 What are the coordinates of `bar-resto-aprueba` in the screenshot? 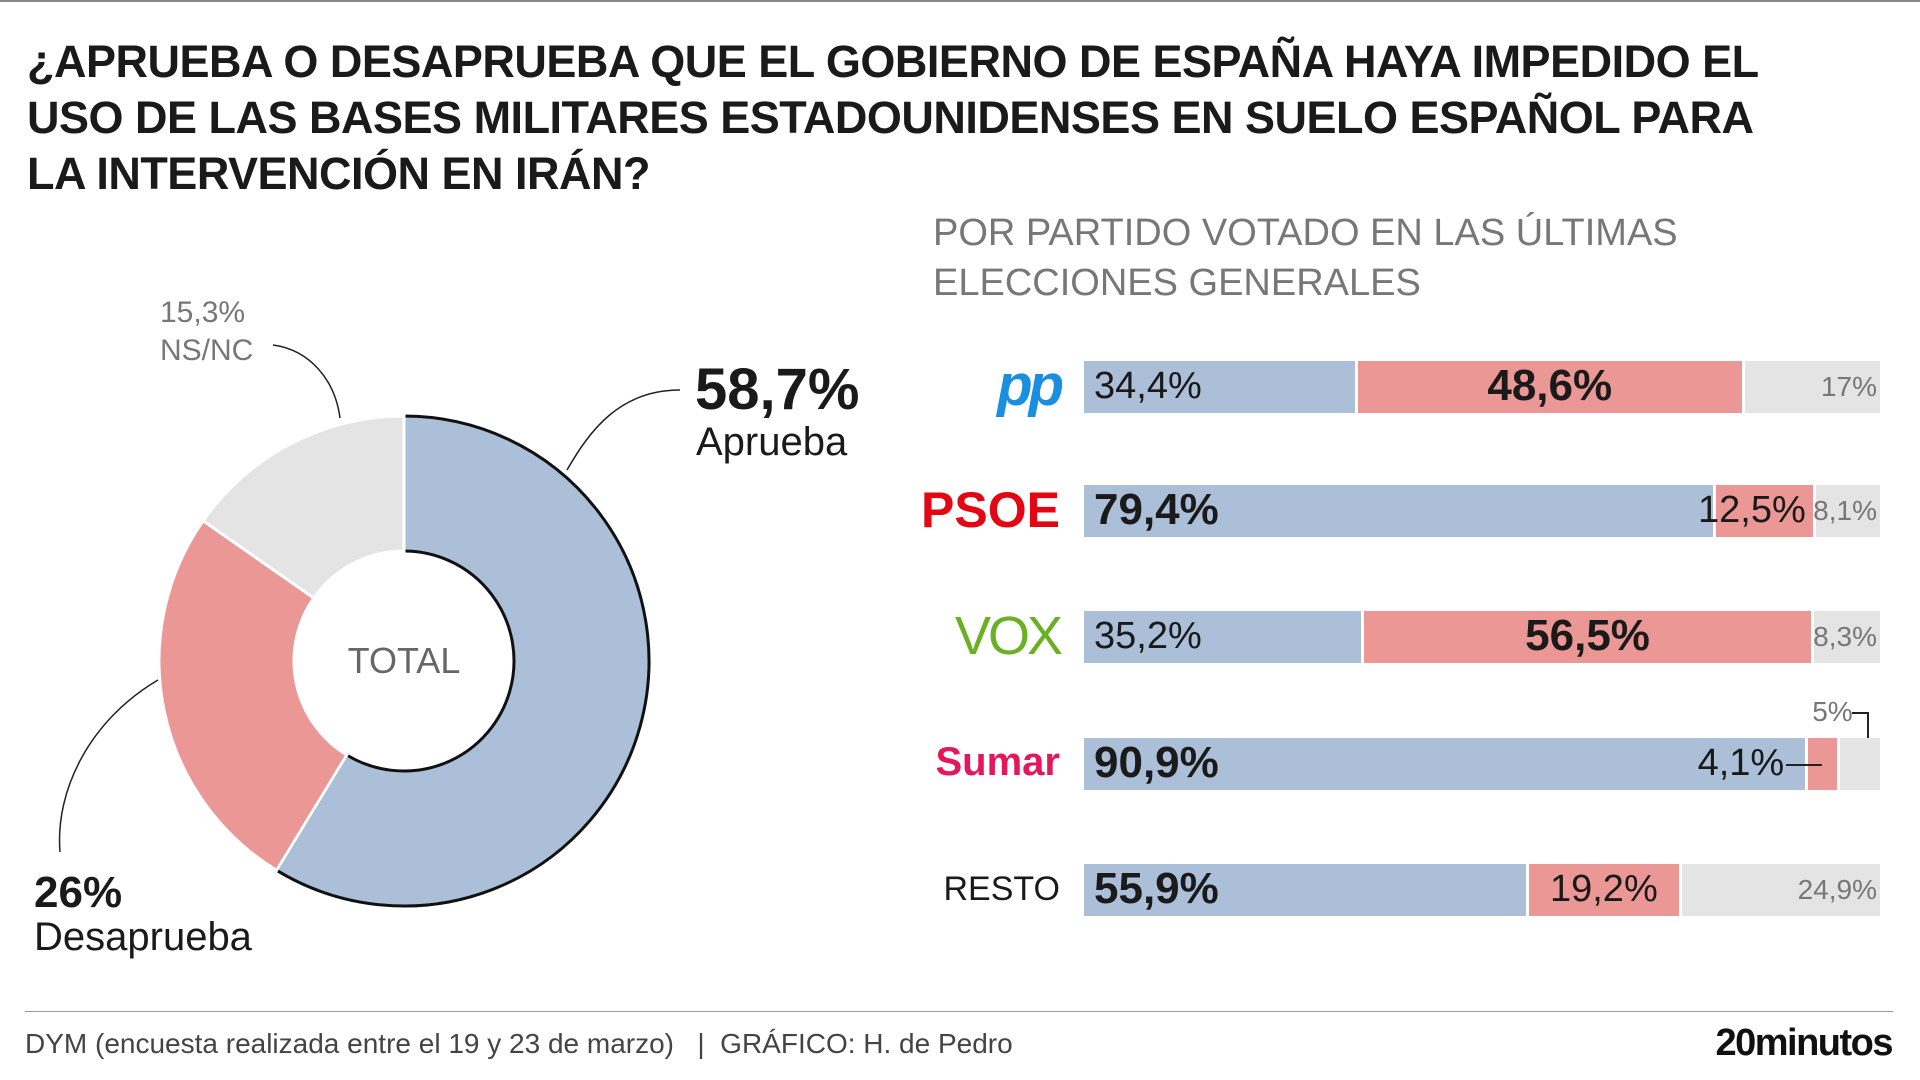 It's located at (1305, 890).